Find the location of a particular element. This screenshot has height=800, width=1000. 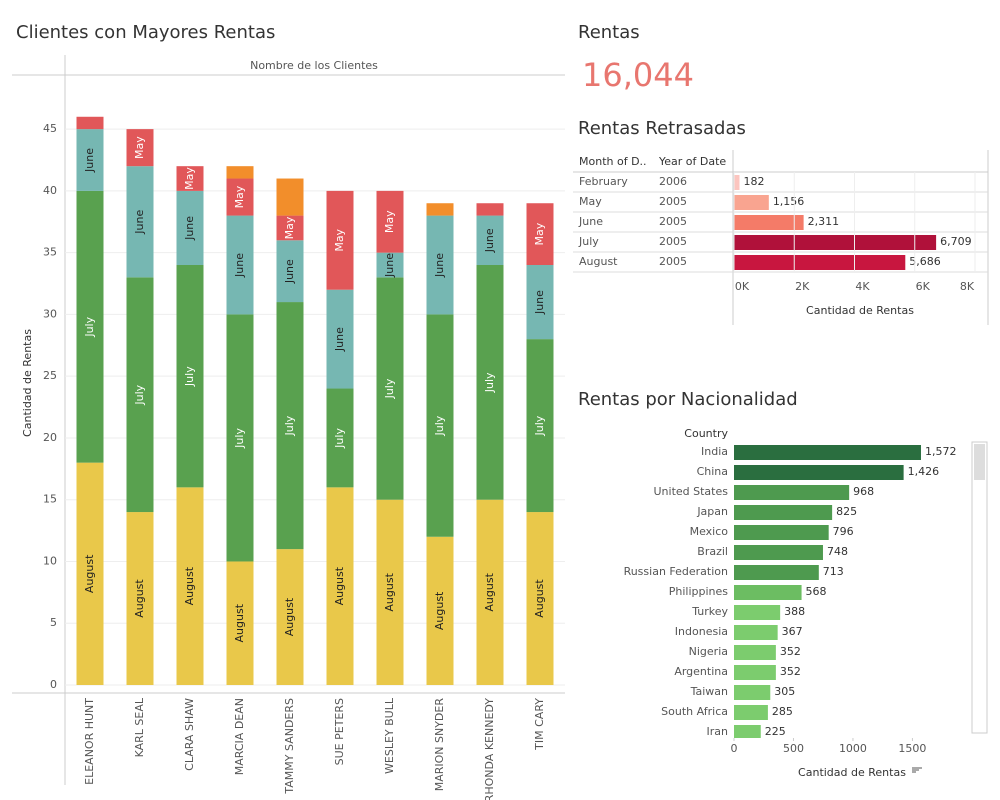

category-label: Japan is located at coordinates (712, 511).